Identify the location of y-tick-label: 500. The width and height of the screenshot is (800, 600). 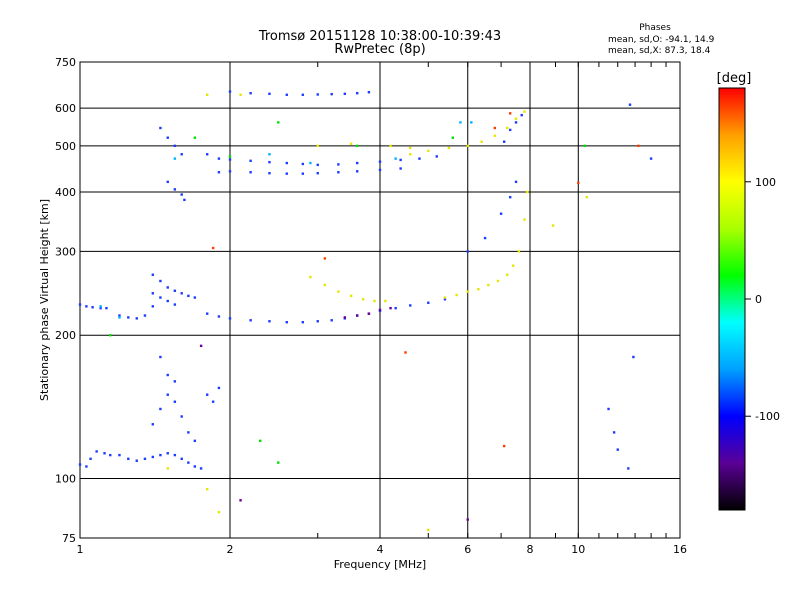
(65, 146).